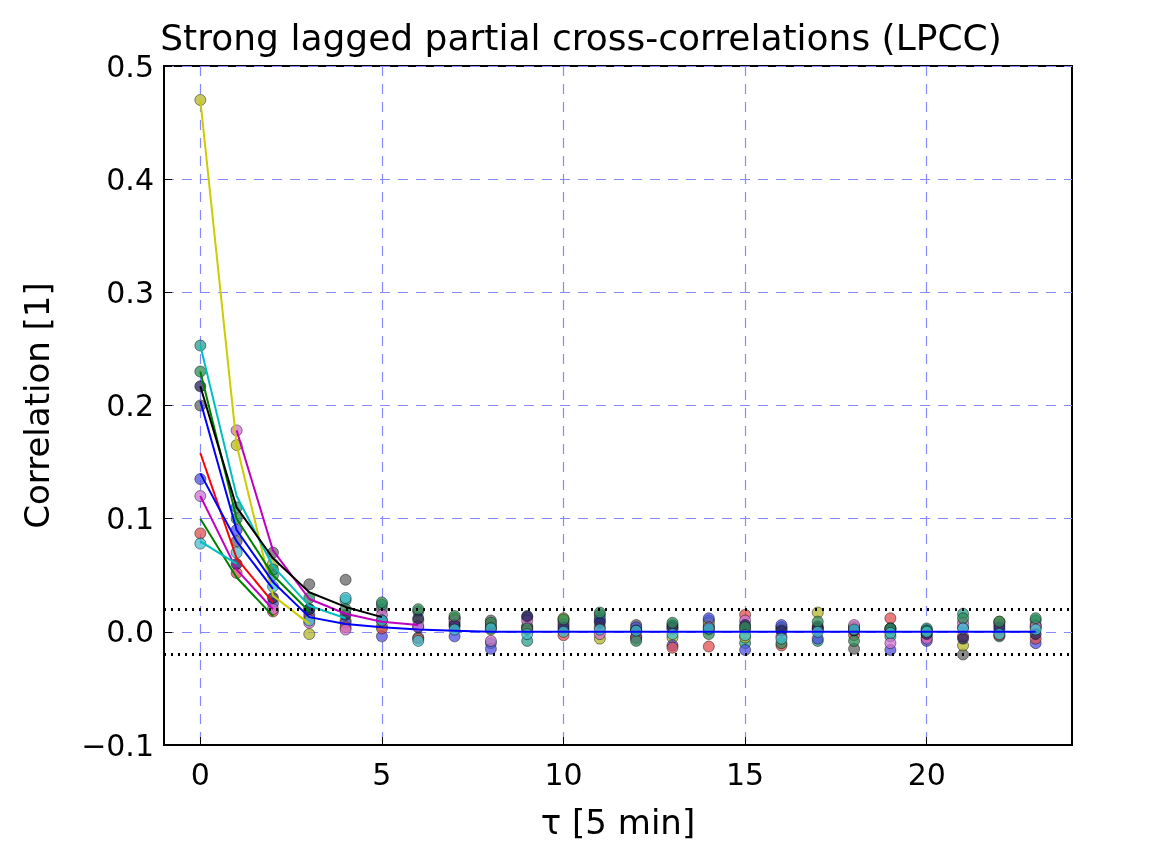  I want to click on x-tick-label: 5, so click(382, 774).